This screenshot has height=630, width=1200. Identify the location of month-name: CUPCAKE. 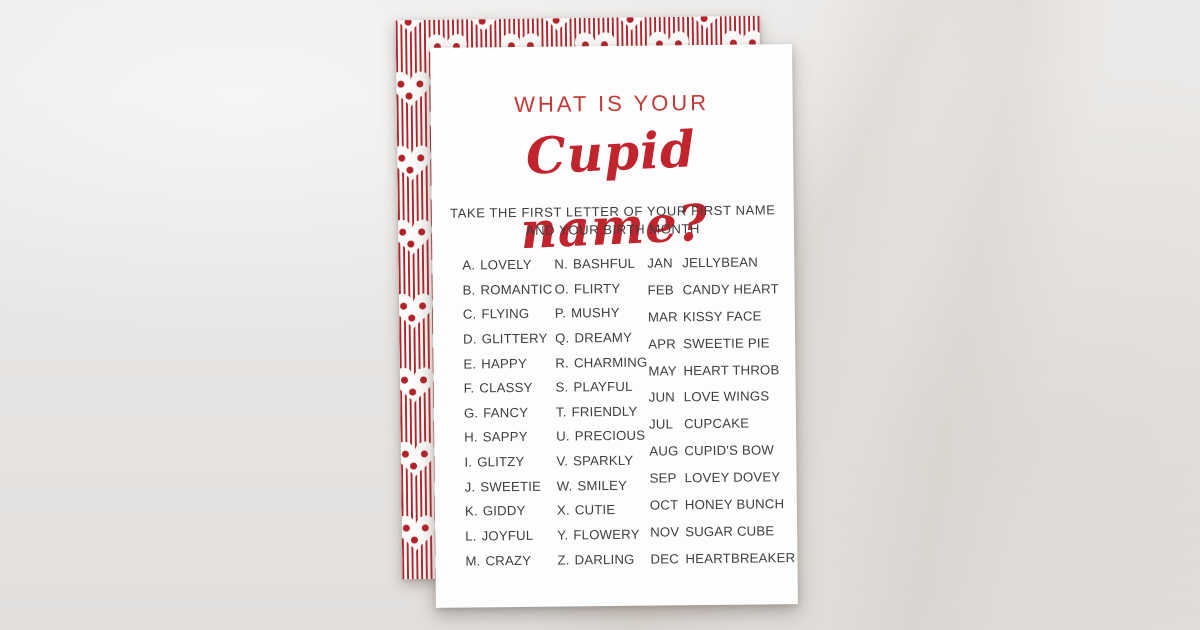
(716, 423).